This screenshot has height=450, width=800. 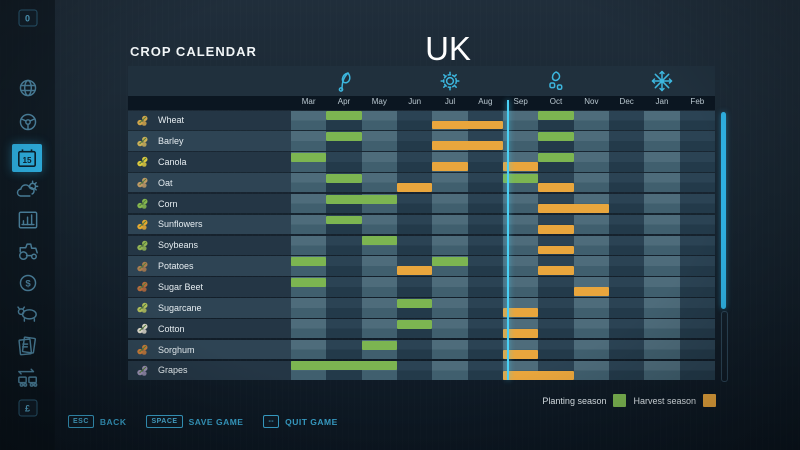 What do you see at coordinates (724, 346) in the screenshot?
I see `scrollbar-track` at bounding box center [724, 346].